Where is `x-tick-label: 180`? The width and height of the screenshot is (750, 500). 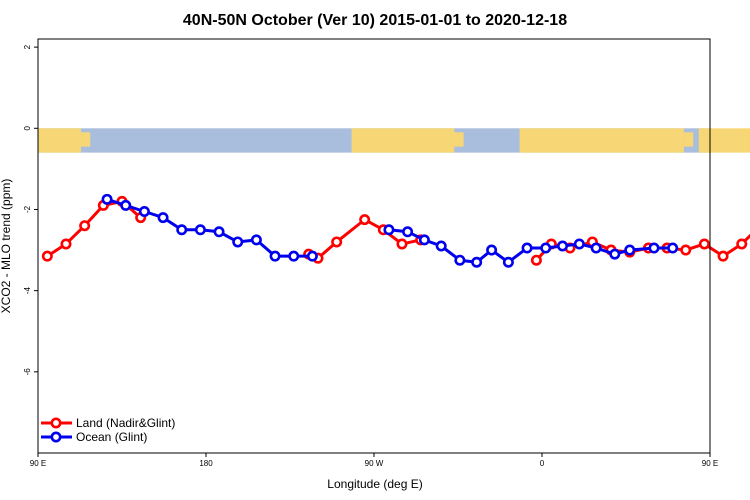
x-tick-label: 180 is located at coordinates (206, 463).